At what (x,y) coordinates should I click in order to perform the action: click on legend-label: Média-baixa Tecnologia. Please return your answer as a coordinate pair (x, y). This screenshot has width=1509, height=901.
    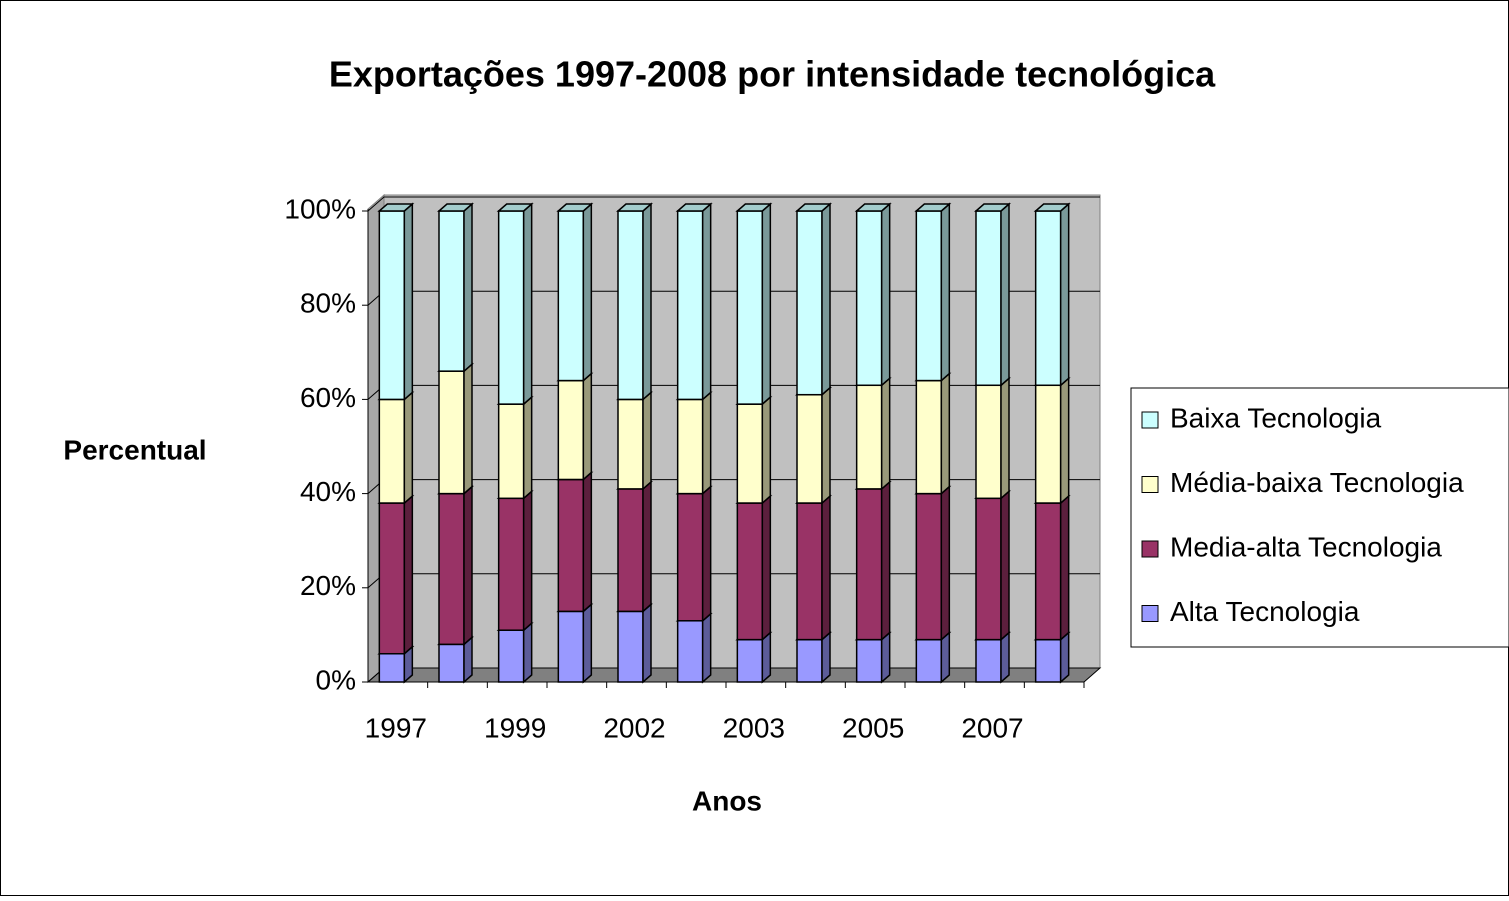
    Looking at the image, I should click on (1317, 482).